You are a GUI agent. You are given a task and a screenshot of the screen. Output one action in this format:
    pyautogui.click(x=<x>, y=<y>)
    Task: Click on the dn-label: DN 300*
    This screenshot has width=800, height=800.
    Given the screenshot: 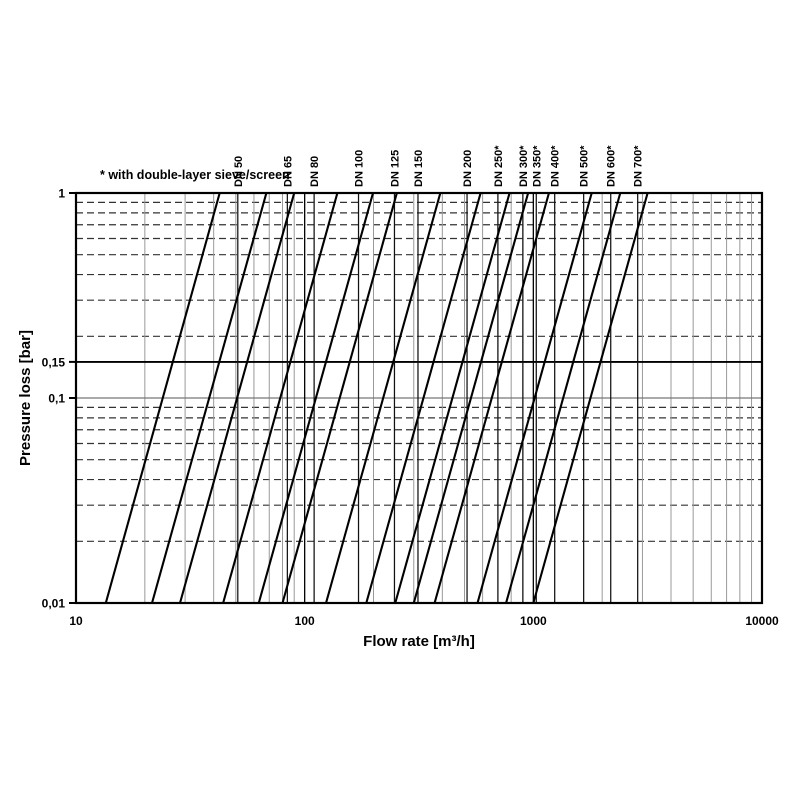 What is the action you would take?
    pyautogui.click(x=524, y=166)
    